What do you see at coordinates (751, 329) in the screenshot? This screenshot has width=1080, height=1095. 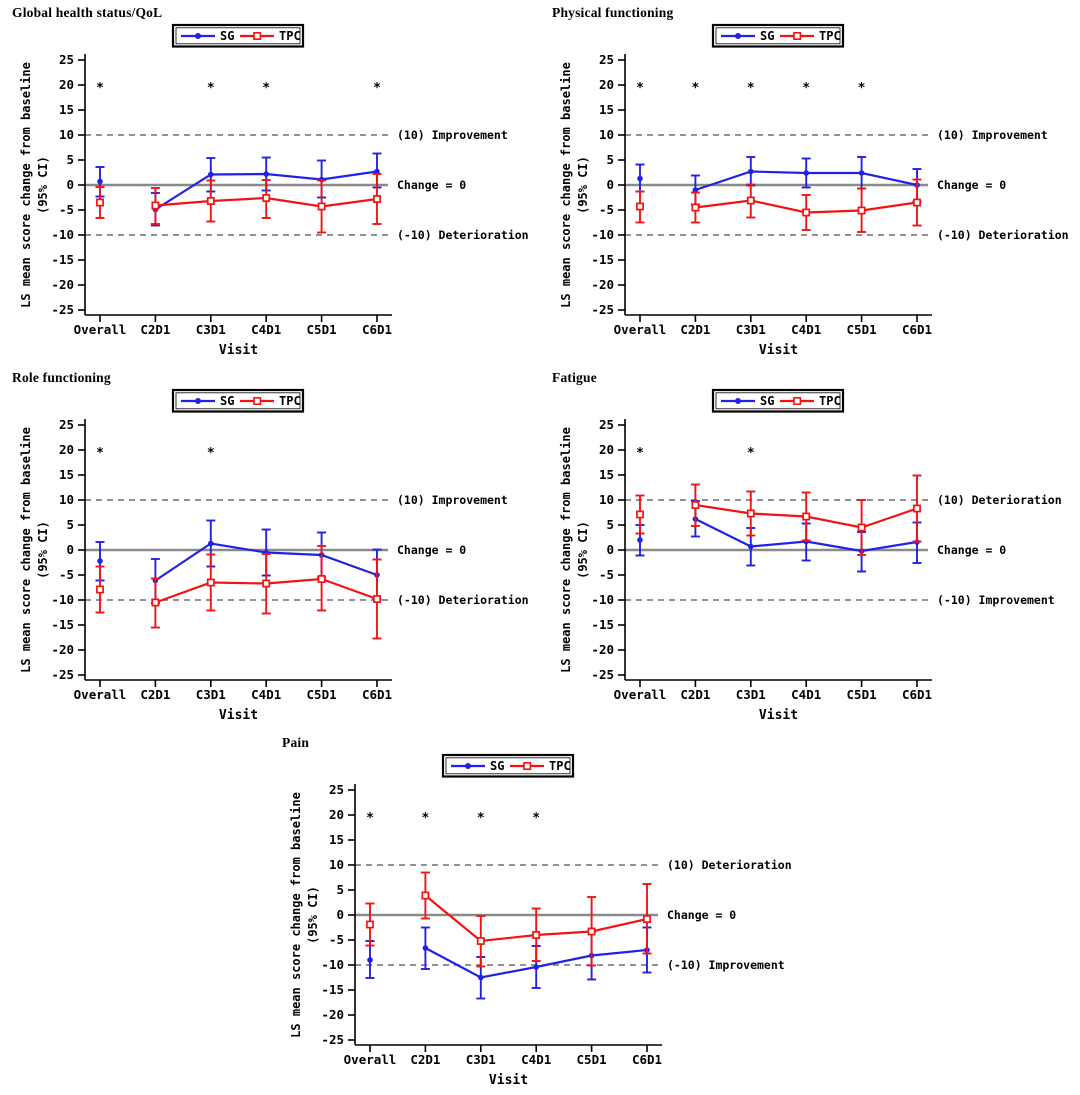 I see `x-tick-label: C3D1` at bounding box center [751, 329].